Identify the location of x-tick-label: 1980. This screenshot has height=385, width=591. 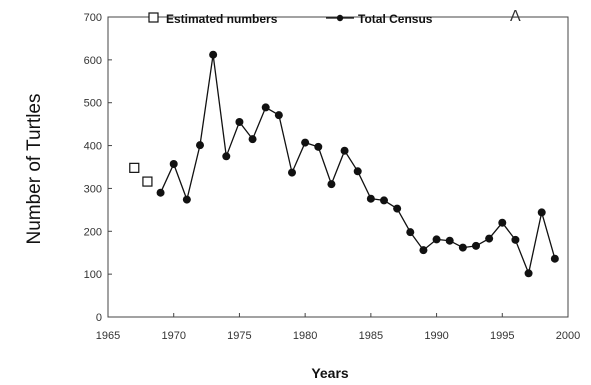
(305, 336).